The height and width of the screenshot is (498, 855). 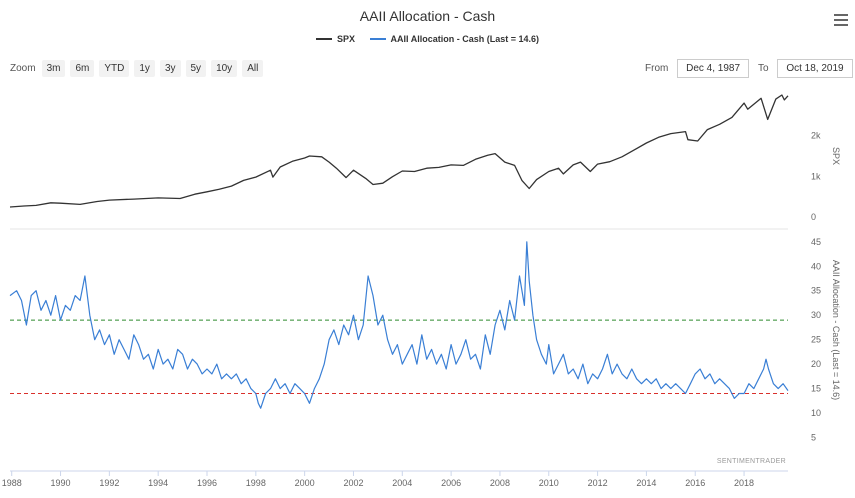 What do you see at coordinates (346, 39) in the screenshot?
I see `legend-label-spx: SPX` at bounding box center [346, 39].